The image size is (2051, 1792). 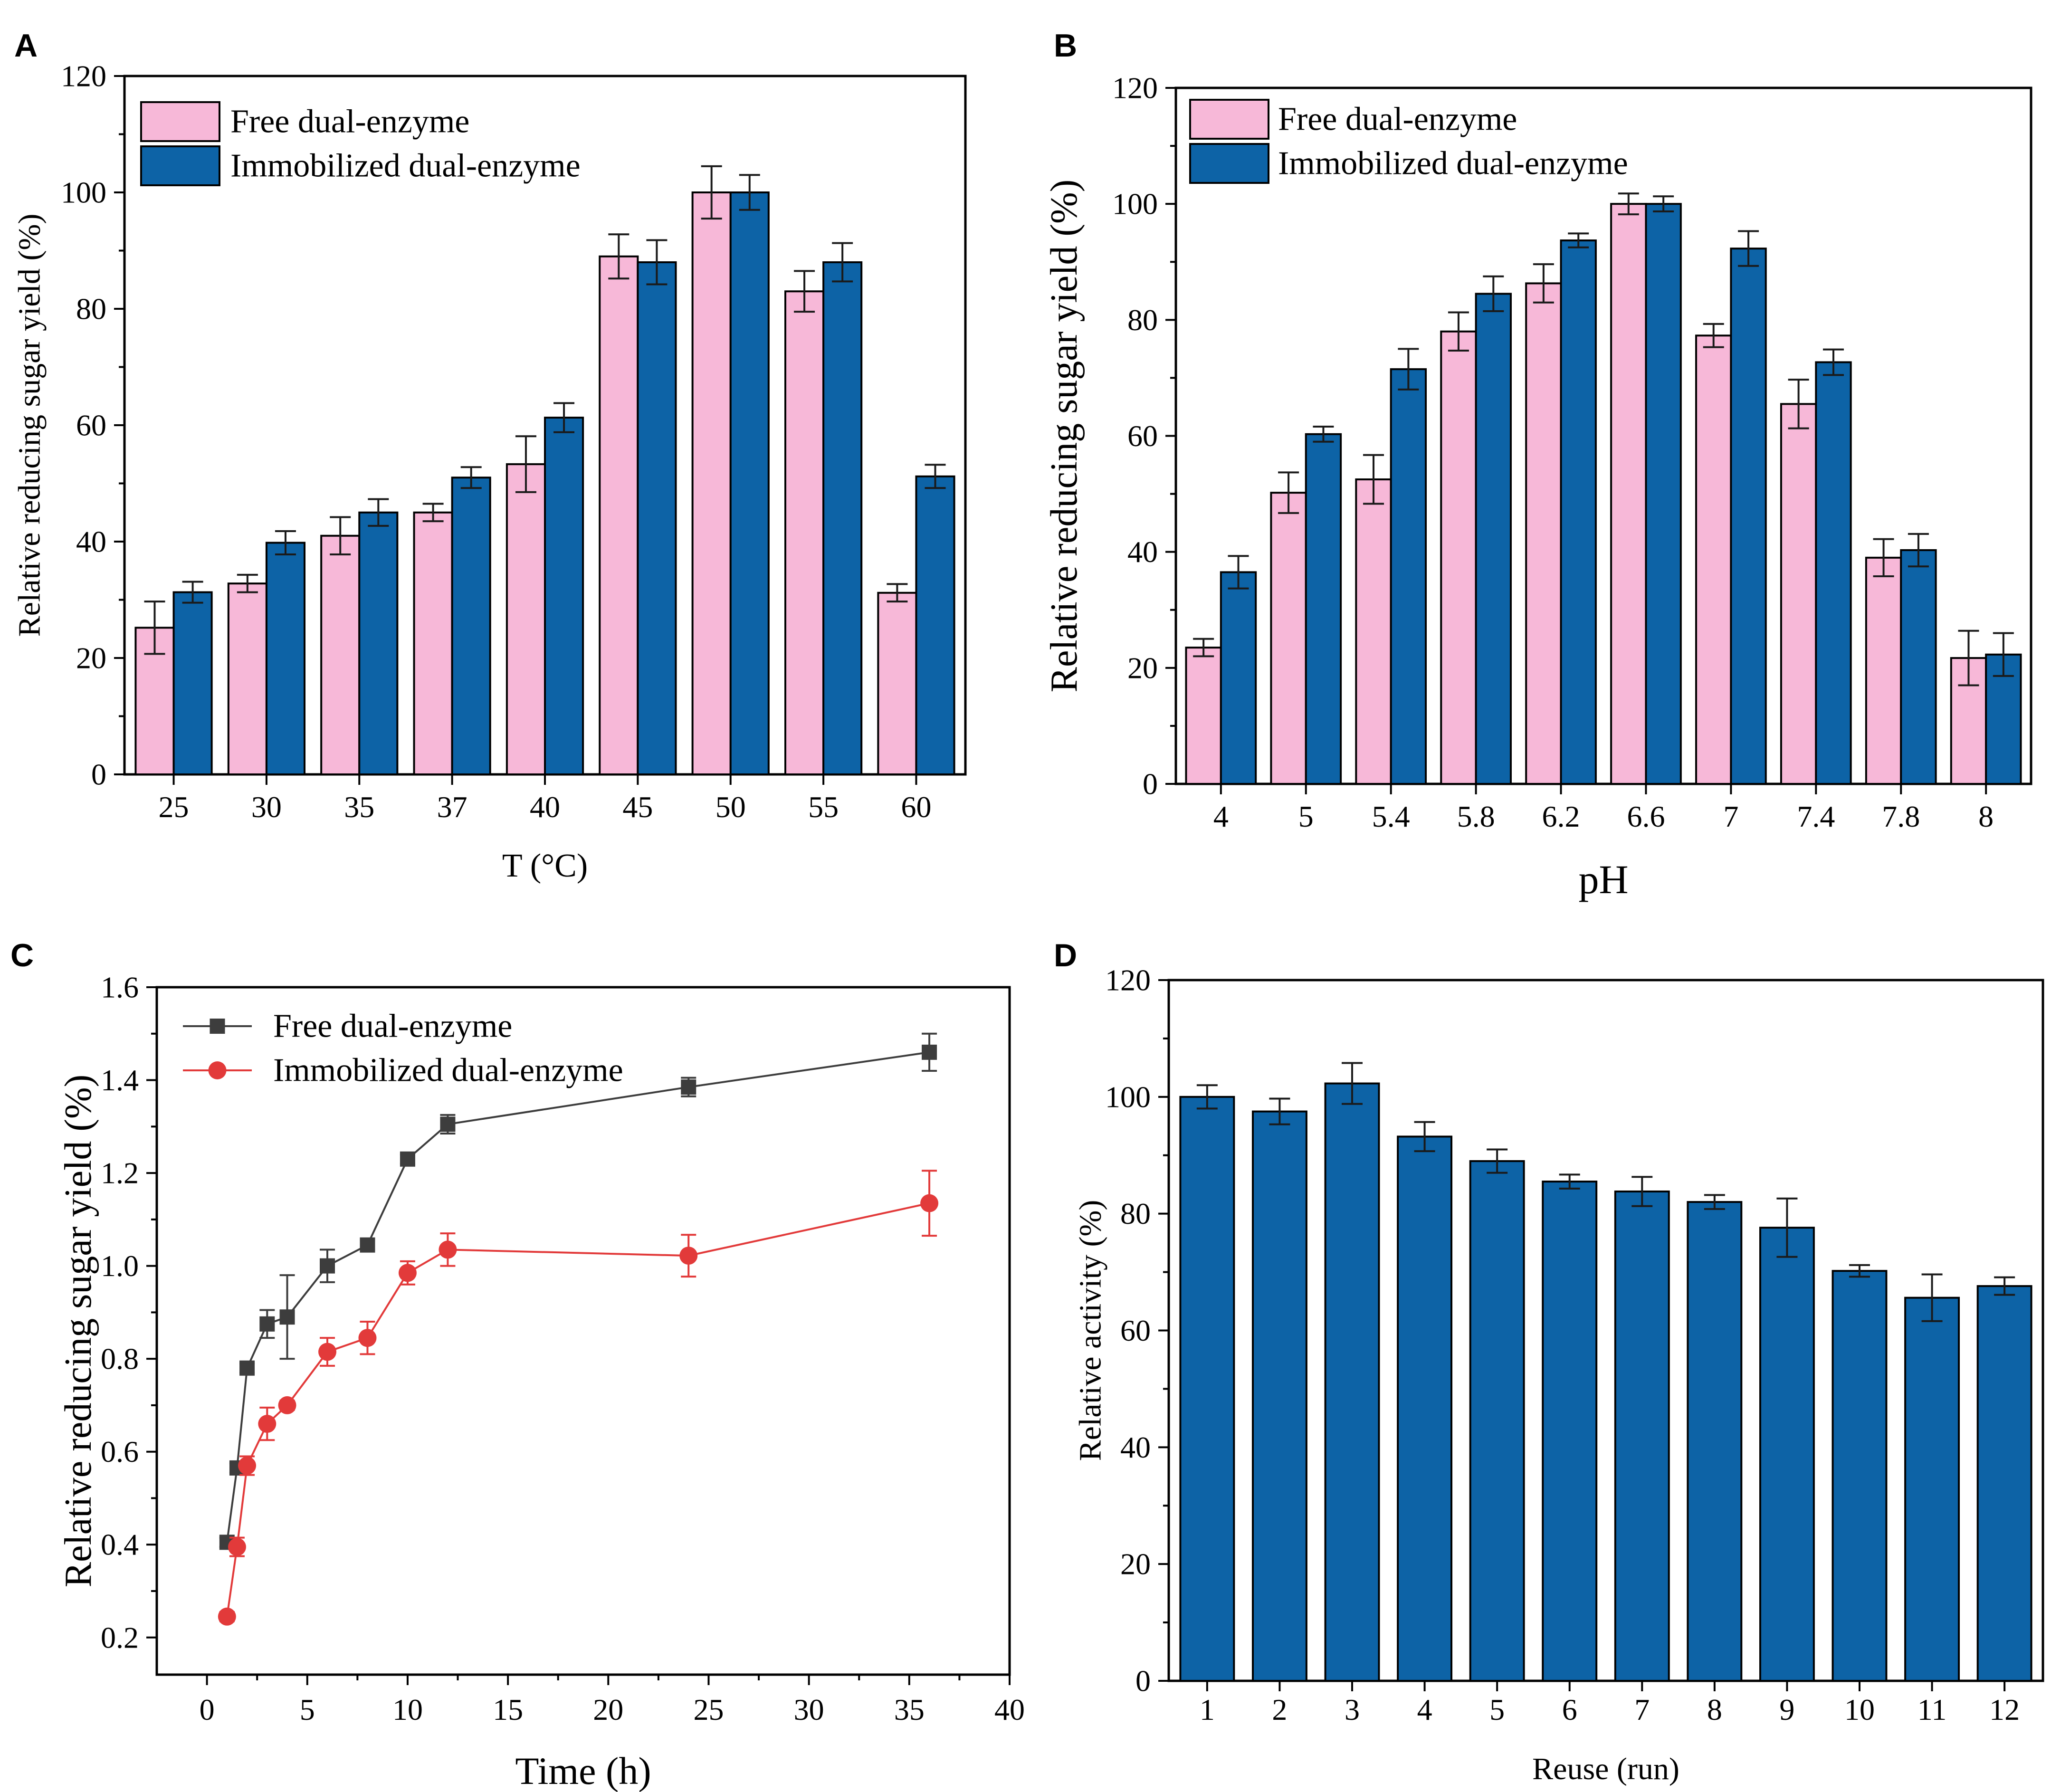 I want to click on x-tick-label: 30, so click(x=266, y=807).